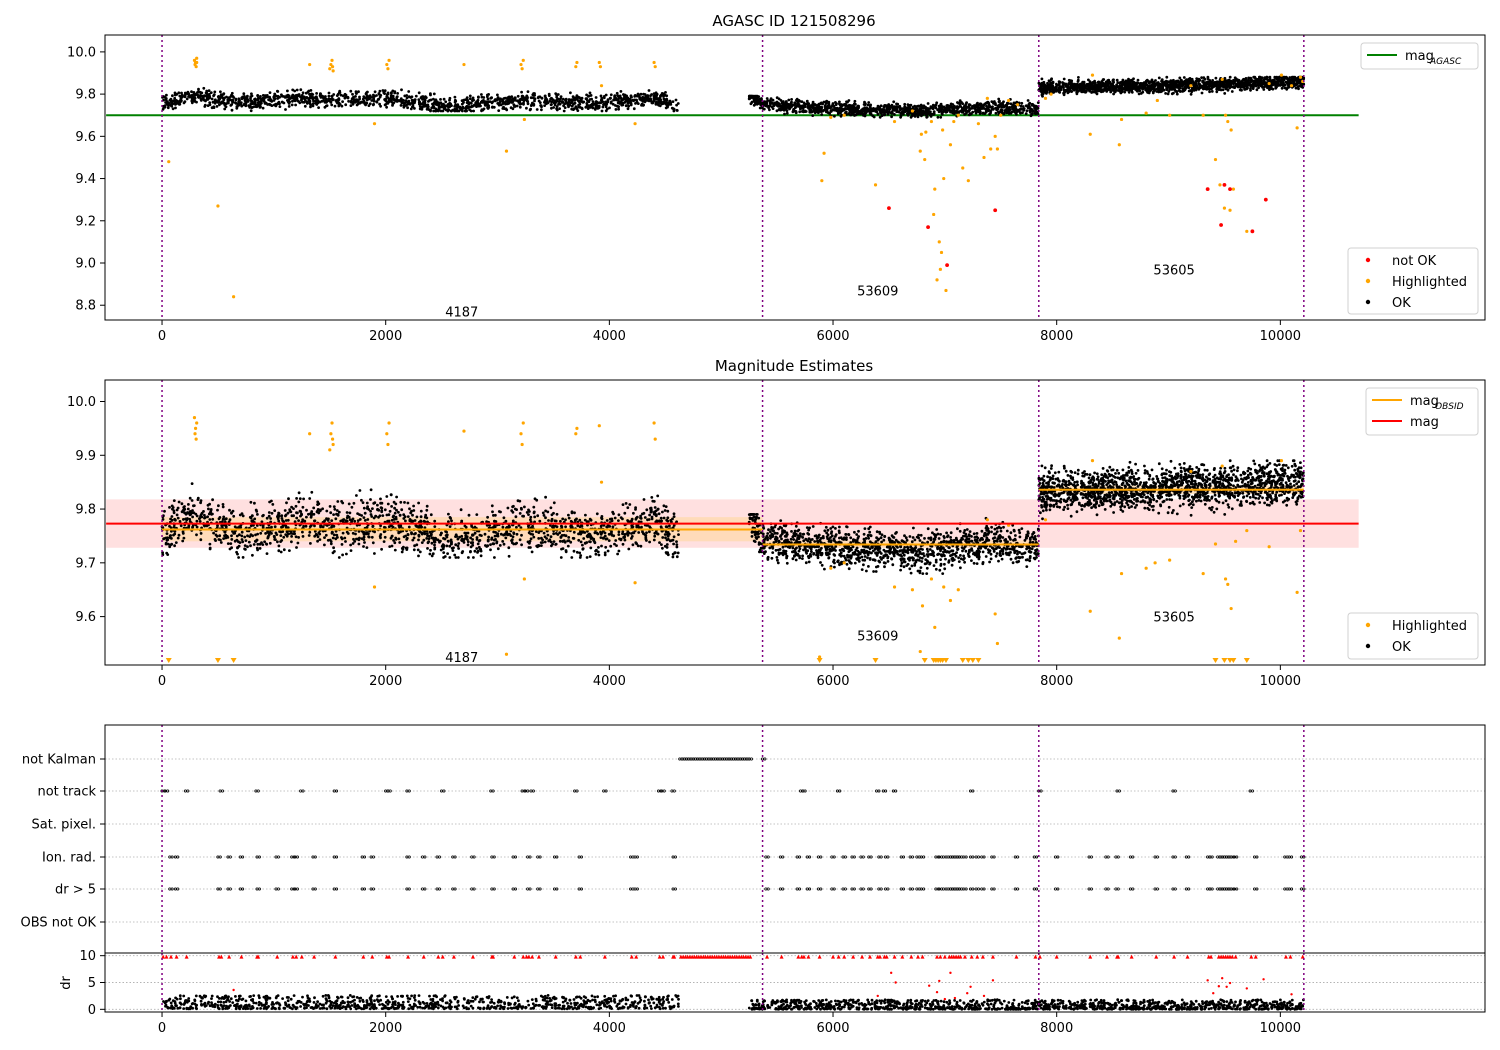 This screenshot has height=1050, width=1500. What do you see at coordinates (85, 137) in the screenshot?
I see `y-tick-label: 9.6` at bounding box center [85, 137].